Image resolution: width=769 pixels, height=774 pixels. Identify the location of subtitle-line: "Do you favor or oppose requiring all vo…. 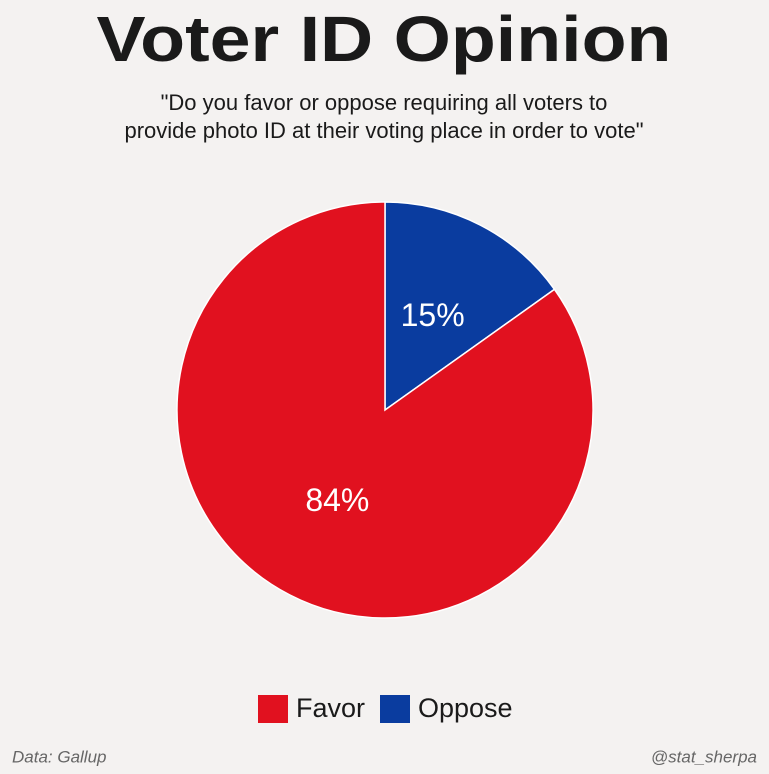
(384, 102).